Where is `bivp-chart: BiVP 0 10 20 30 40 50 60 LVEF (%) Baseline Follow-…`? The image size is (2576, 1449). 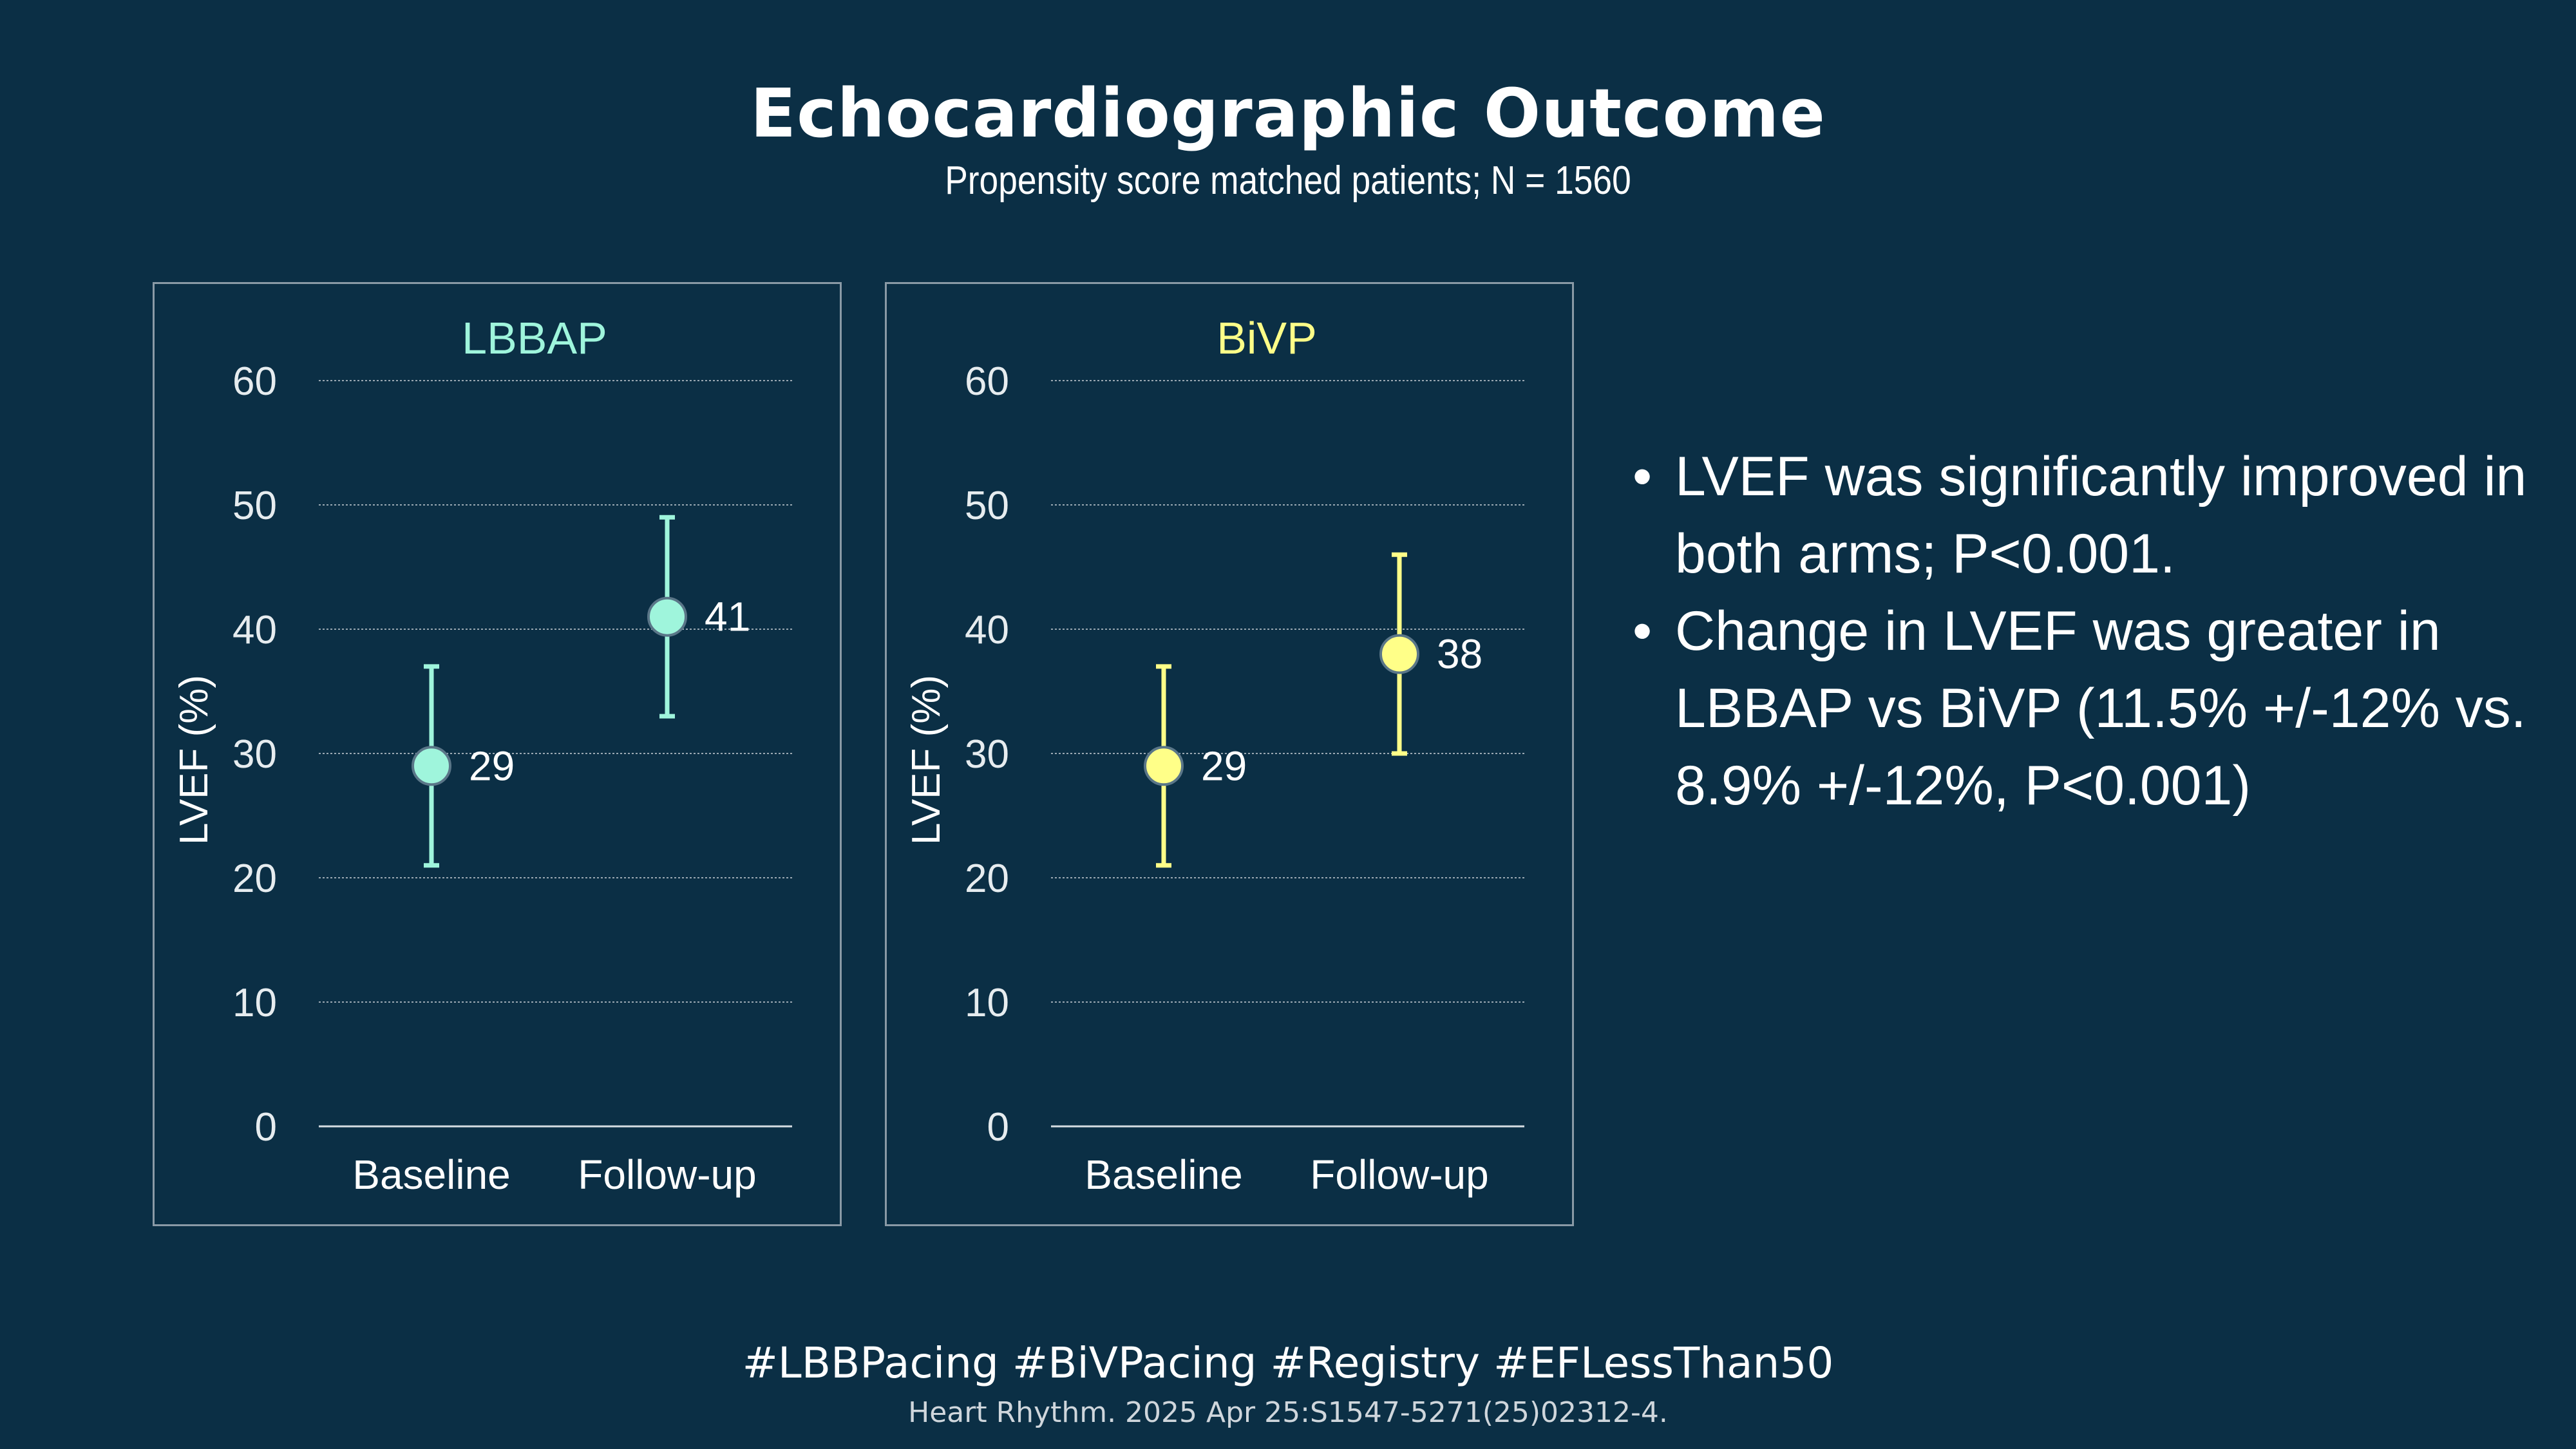
bivp-chart: BiVP 0 10 20 30 40 50 60 LVEF (%) Baseline Follow-… is located at coordinates (1214, 755).